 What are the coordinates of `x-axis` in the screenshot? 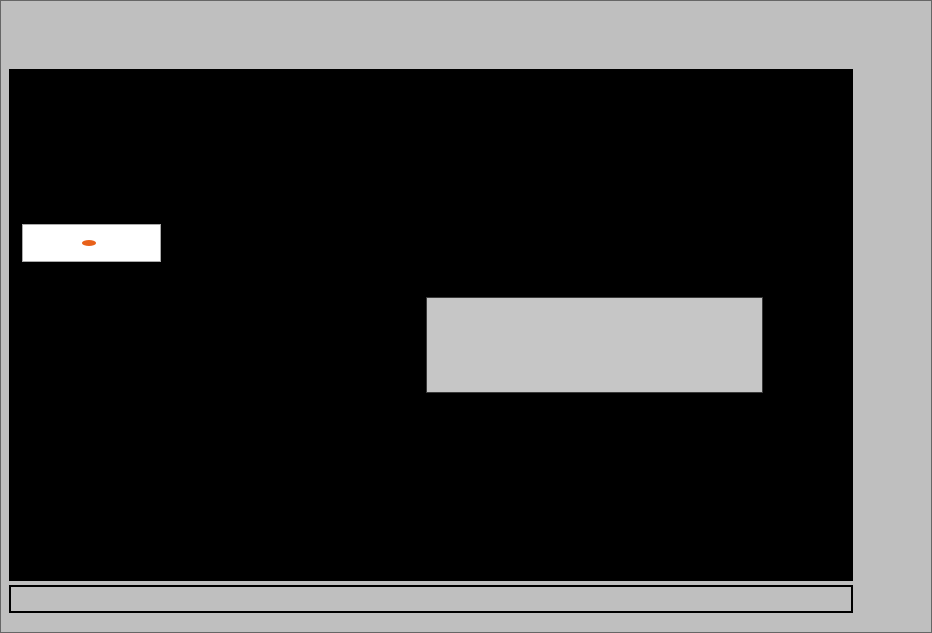 It's located at (431, 599).